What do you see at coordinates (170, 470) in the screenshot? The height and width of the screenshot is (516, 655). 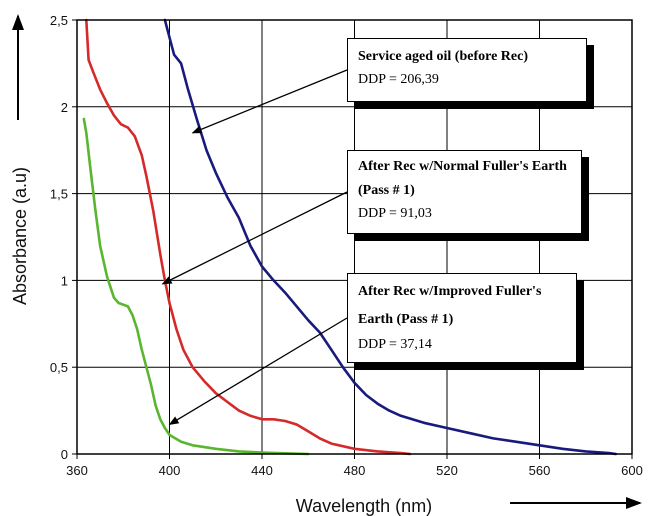 I see `x-tick-label: 400` at bounding box center [170, 470].